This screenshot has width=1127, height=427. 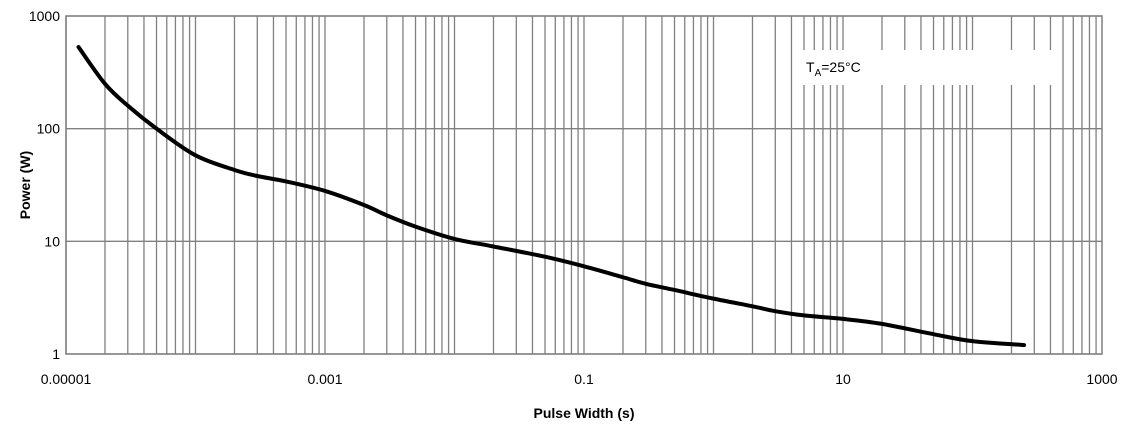 I want to click on x-tick-label: 0.00001, so click(x=66, y=379).